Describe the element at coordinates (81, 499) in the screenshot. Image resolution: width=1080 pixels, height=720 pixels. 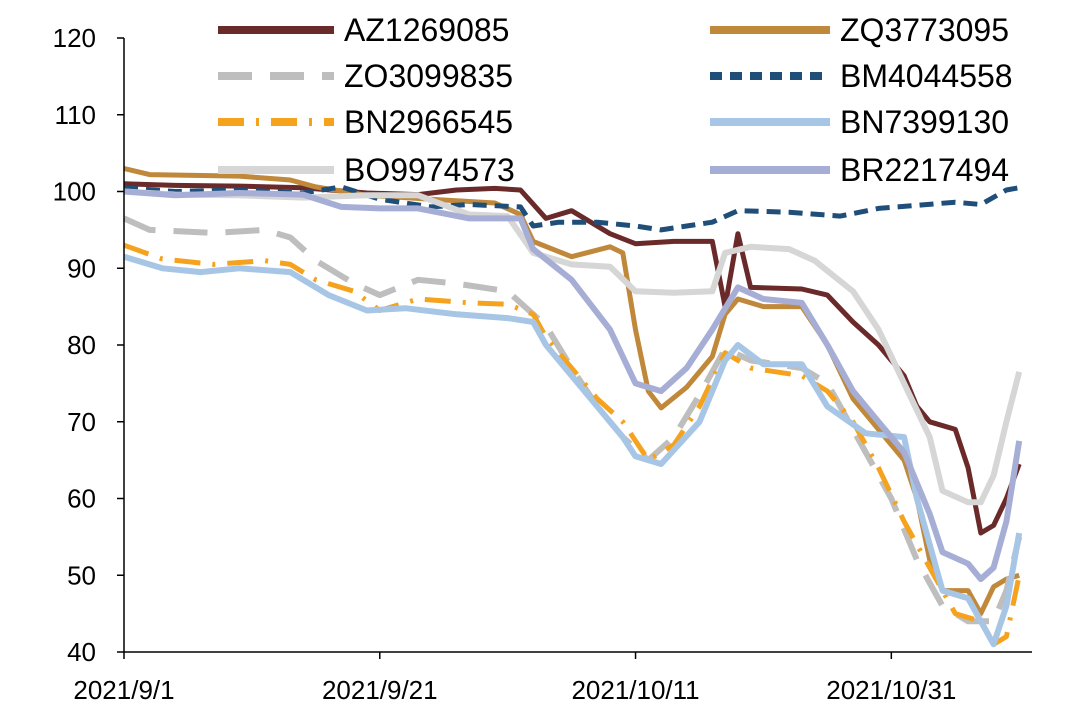
I see `y-tick-label: 60` at that location.